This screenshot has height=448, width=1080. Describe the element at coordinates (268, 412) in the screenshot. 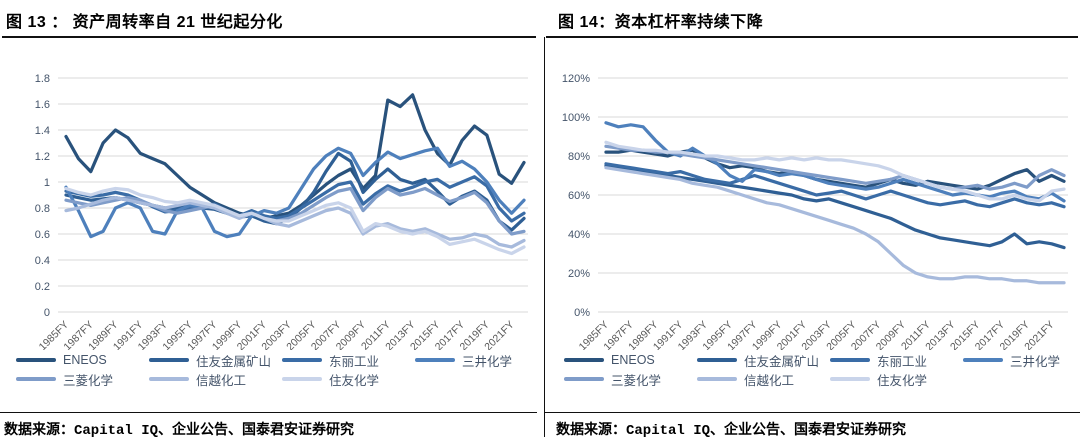

I see `figure-13-source-rule` at that location.